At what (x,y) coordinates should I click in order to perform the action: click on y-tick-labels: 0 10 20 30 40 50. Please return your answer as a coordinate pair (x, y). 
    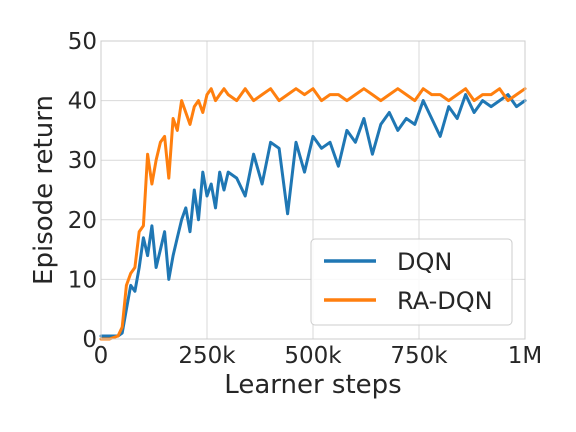
    Looking at the image, I should click on (82, 191).